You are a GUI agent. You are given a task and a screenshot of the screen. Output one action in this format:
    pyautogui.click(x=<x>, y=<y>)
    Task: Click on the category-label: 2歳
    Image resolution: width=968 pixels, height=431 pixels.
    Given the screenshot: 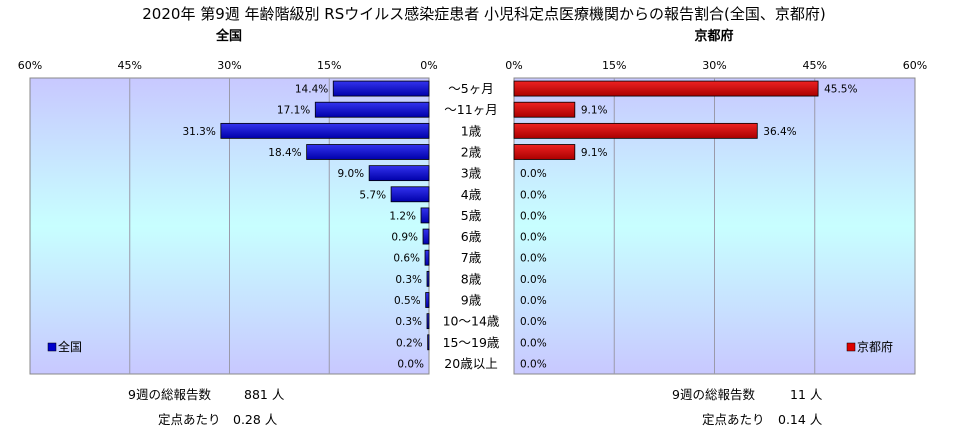 What is the action you would take?
    pyautogui.click(x=471, y=152)
    